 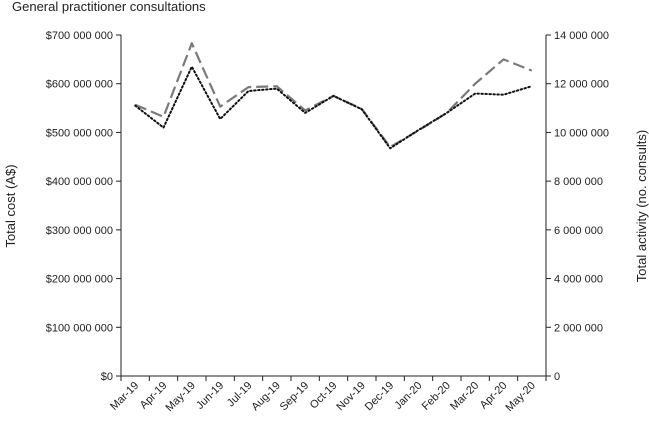 I want to click on chart-title: General practitioner consultations, so click(x=109, y=7).